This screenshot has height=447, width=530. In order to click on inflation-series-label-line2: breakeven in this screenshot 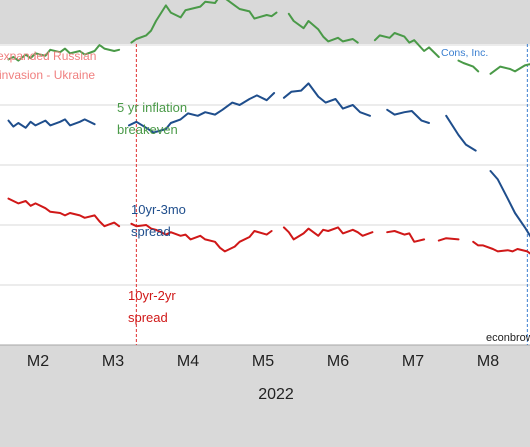, I will do `click(147, 129)`.